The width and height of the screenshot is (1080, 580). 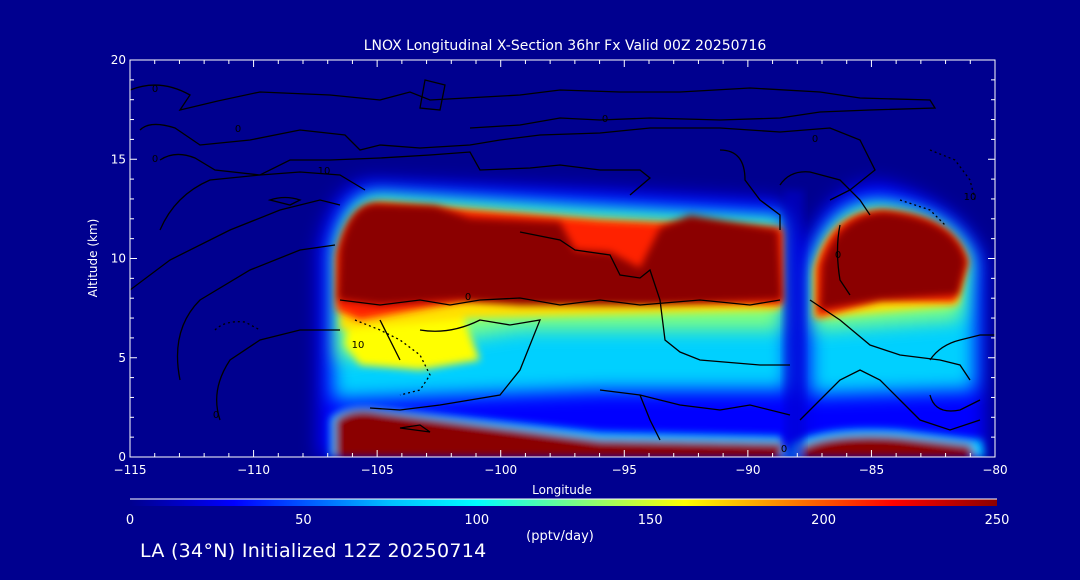 I want to click on x-tick-label: −90, so click(x=747, y=470).